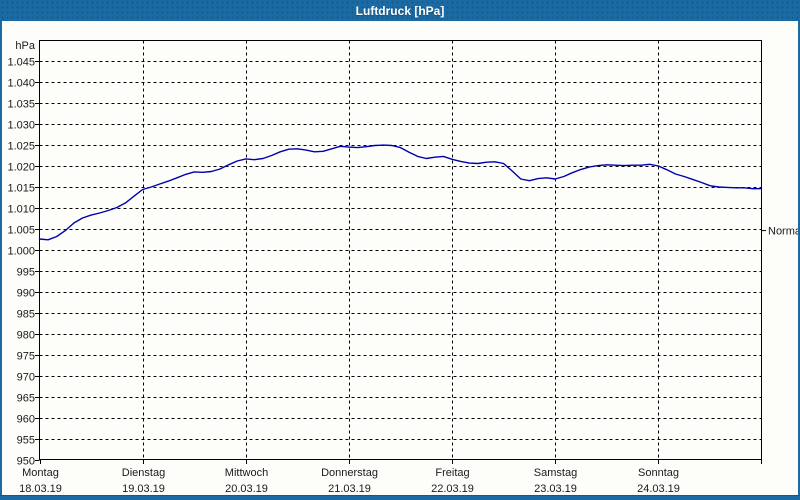 The width and height of the screenshot is (800, 500). What do you see at coordinates (658, 473) in the screenshot?
I see `x-tick-weekday: Sonntag` at bounding box center [658, 473].